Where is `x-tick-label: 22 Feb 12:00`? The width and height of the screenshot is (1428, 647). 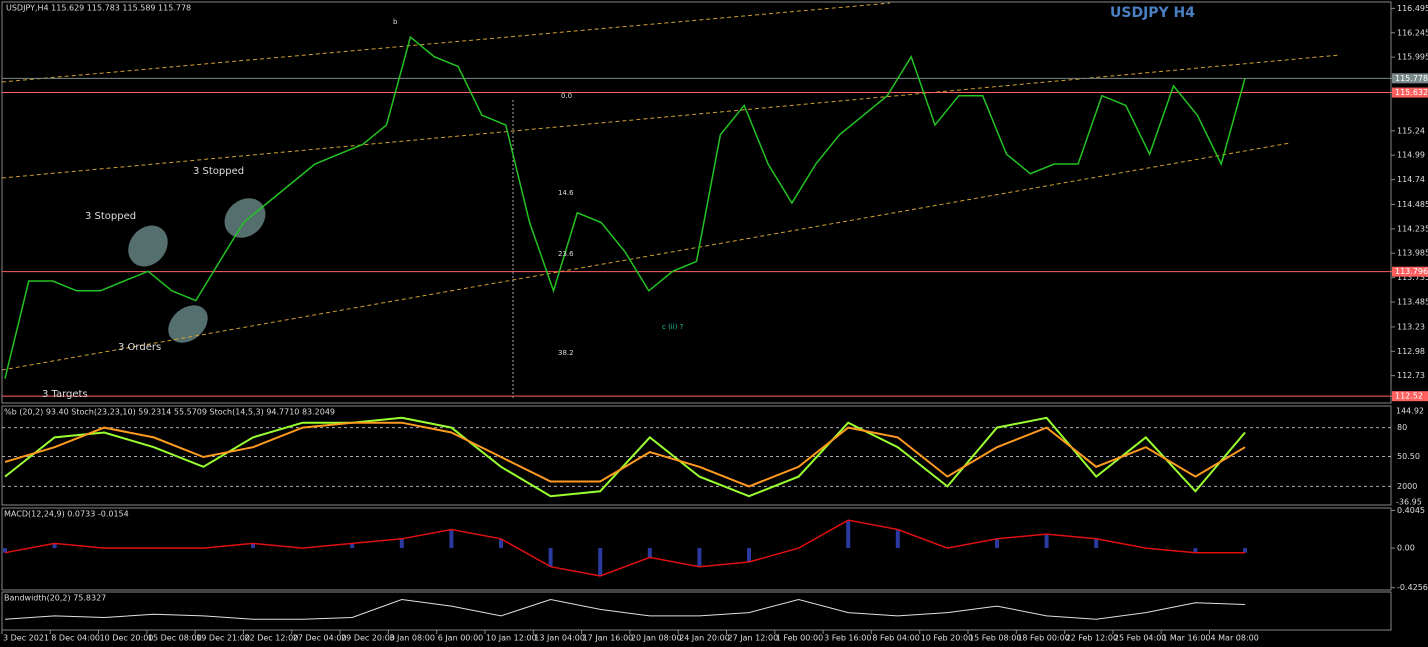 x-tick-label: 22 Feb 12:00 is located at coordinates (1092, 638).